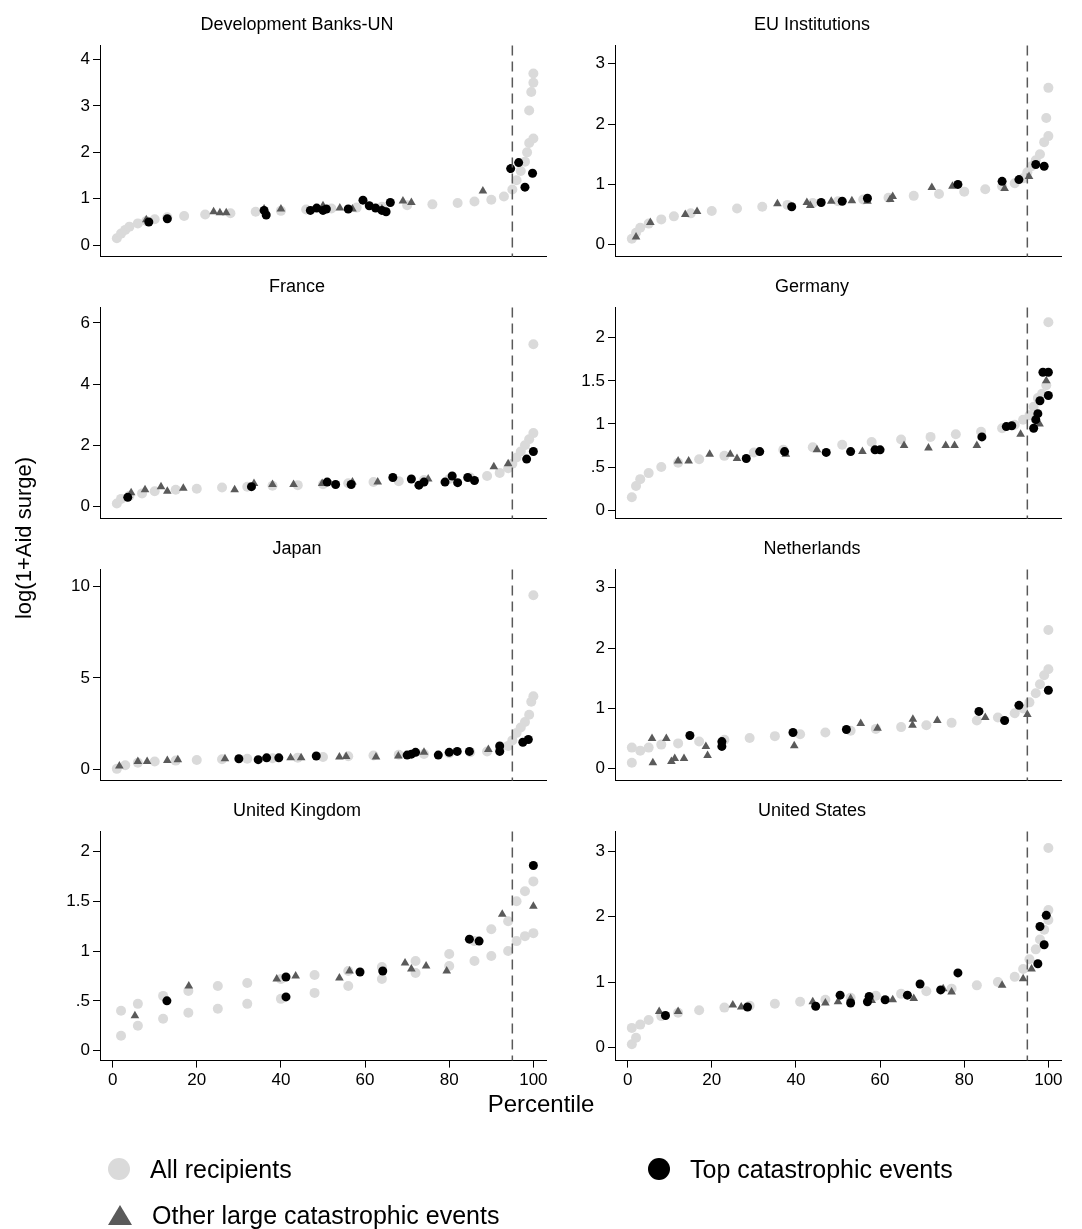 This screenshot has height=1229, width=1082. I want to click on y-tick-label: 4, so click(85, 383).